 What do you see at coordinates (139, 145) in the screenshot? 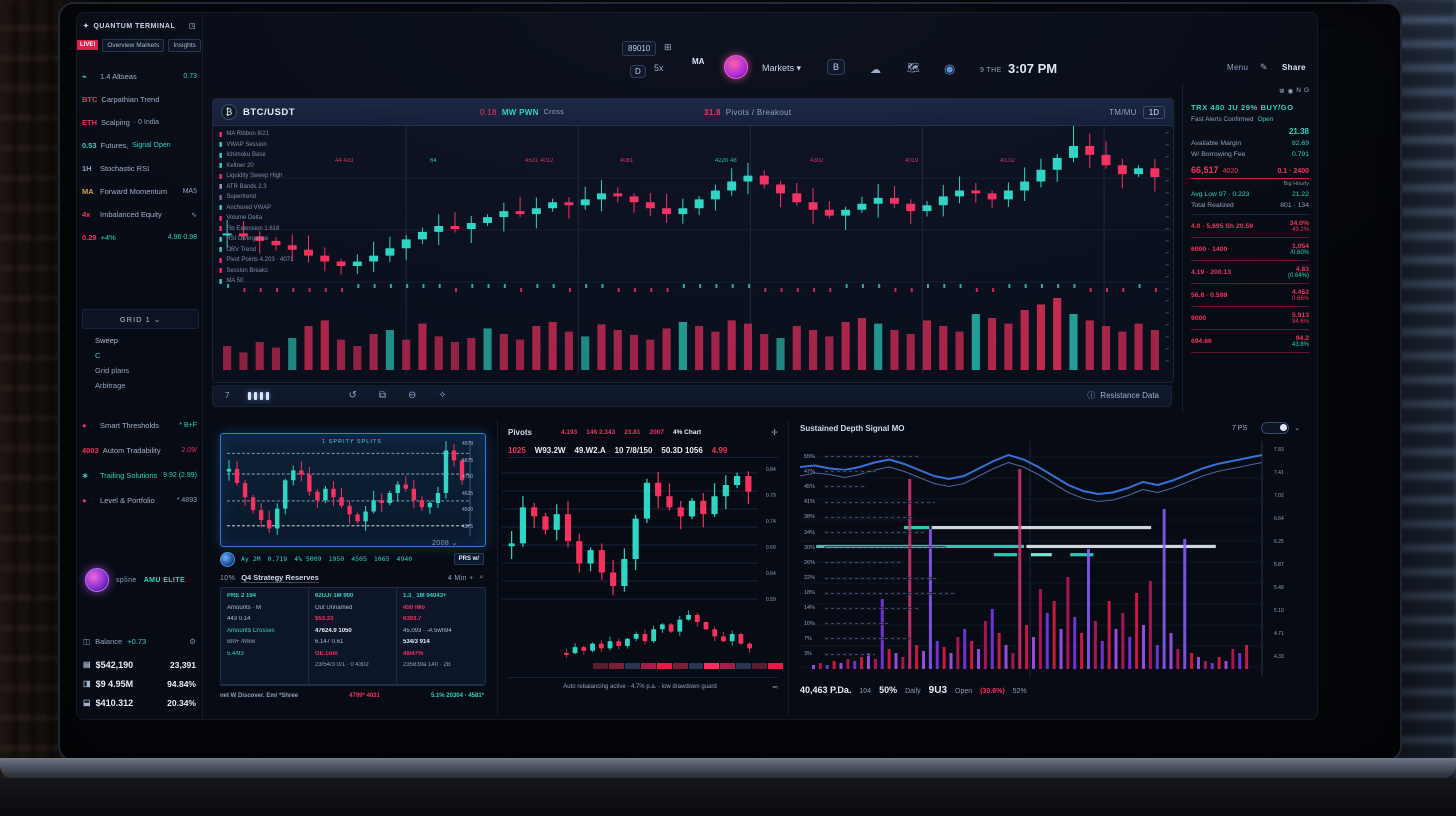
I see `watchlist-item: 0.53 Futures, Signal Open` at bounding box center [139, 145].